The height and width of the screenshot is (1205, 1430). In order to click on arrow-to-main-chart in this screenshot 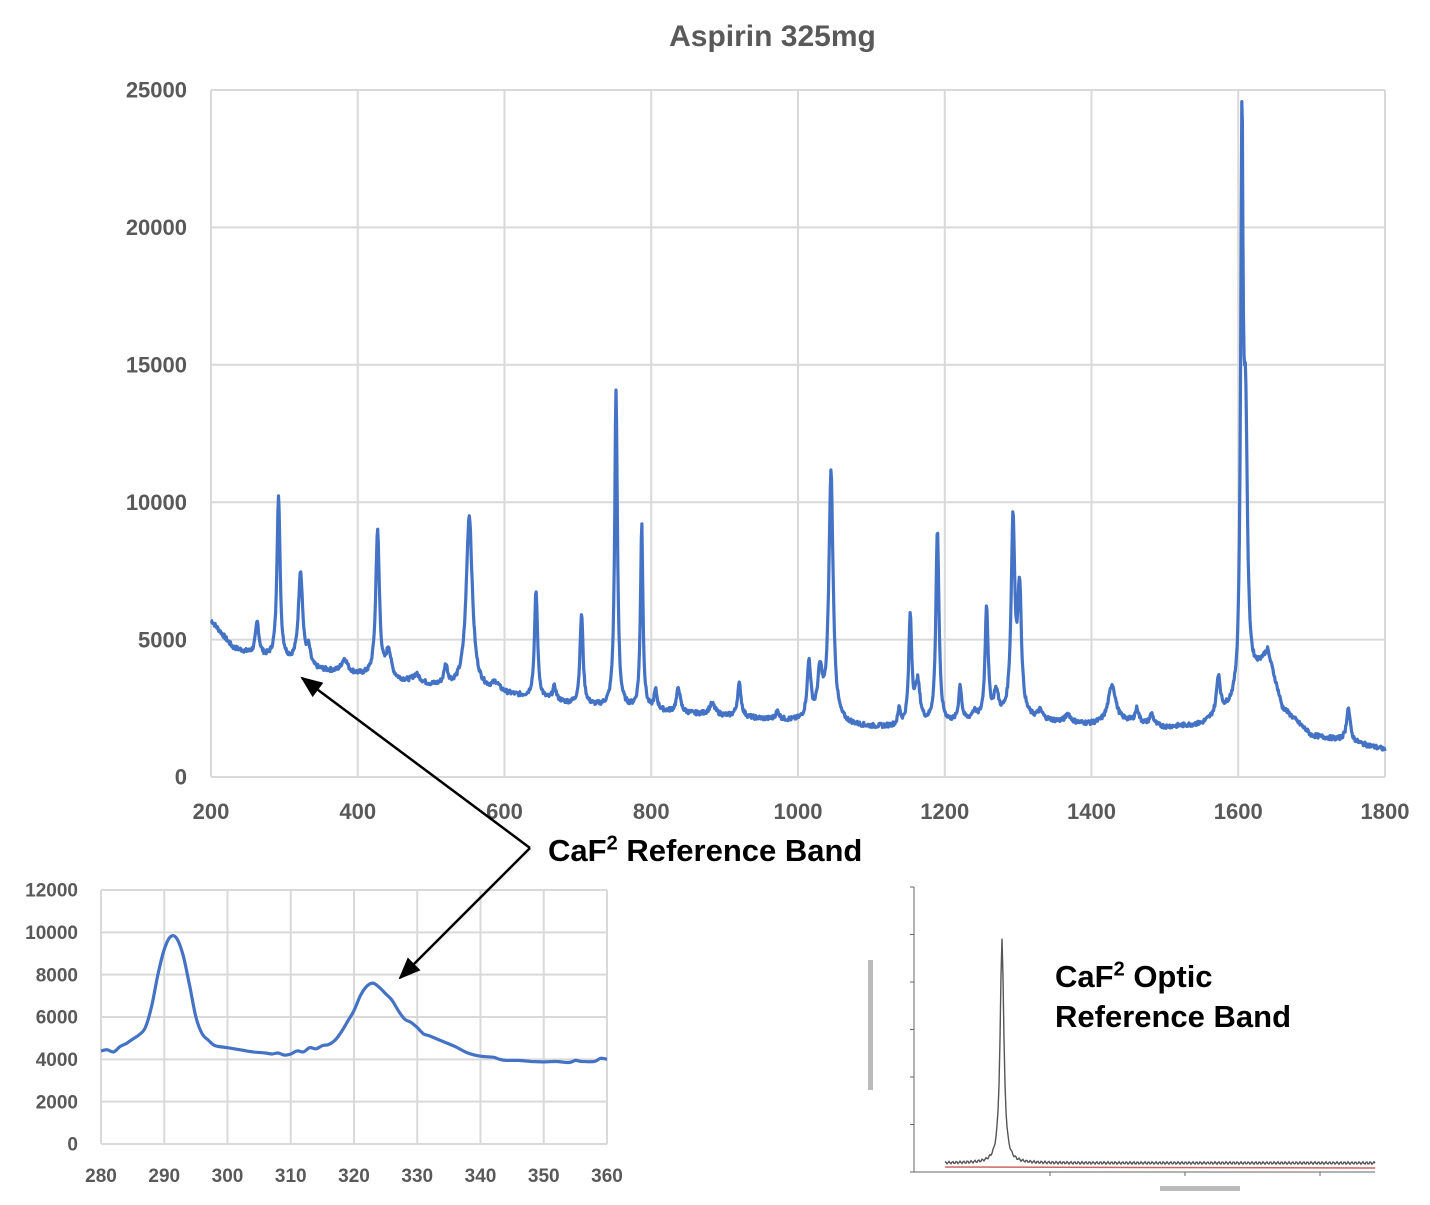, I will do `click(415, 763)`.